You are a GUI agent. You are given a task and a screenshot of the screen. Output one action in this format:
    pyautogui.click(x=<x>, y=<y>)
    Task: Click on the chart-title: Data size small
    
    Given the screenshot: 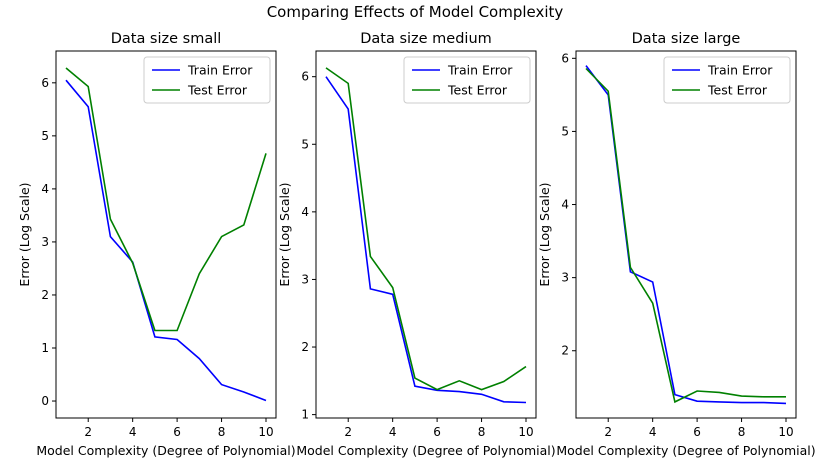 What is the action you would take?
    pyautogui.click(x=166, y=39)
    